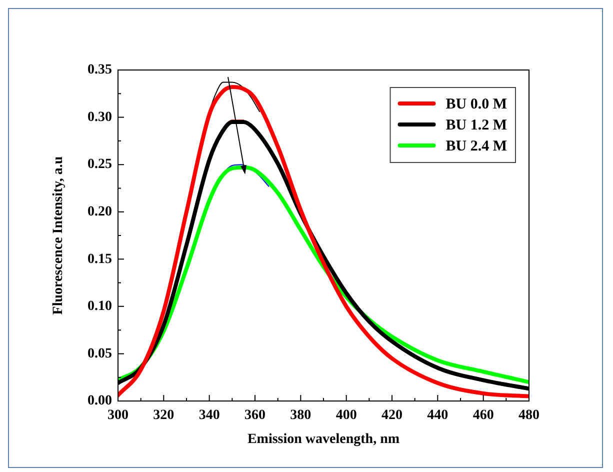  I want to click on x-axis-title: Emission wavelength, nm, so click(323, 440).